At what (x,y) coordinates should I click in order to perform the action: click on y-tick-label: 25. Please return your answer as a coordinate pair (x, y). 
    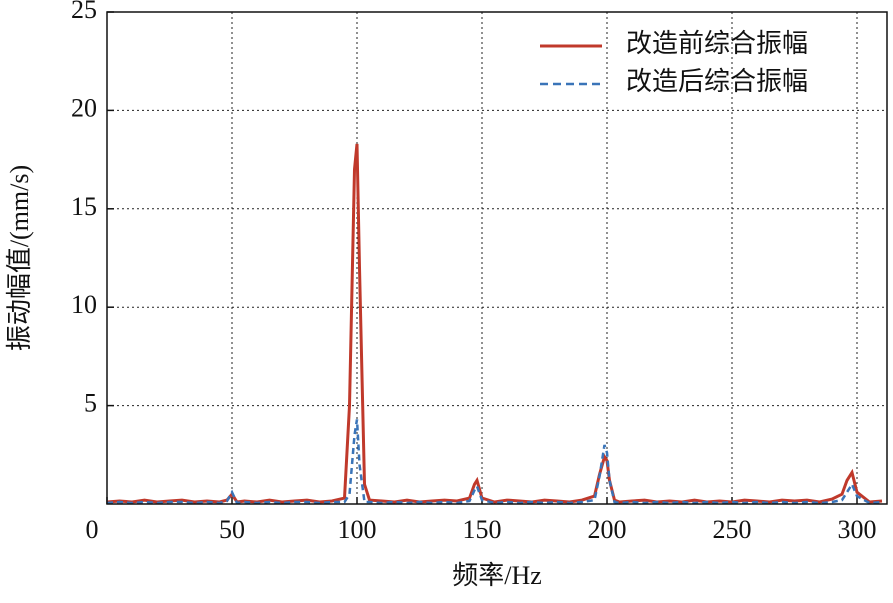
    Looking at the image, I should click on (84, 12).